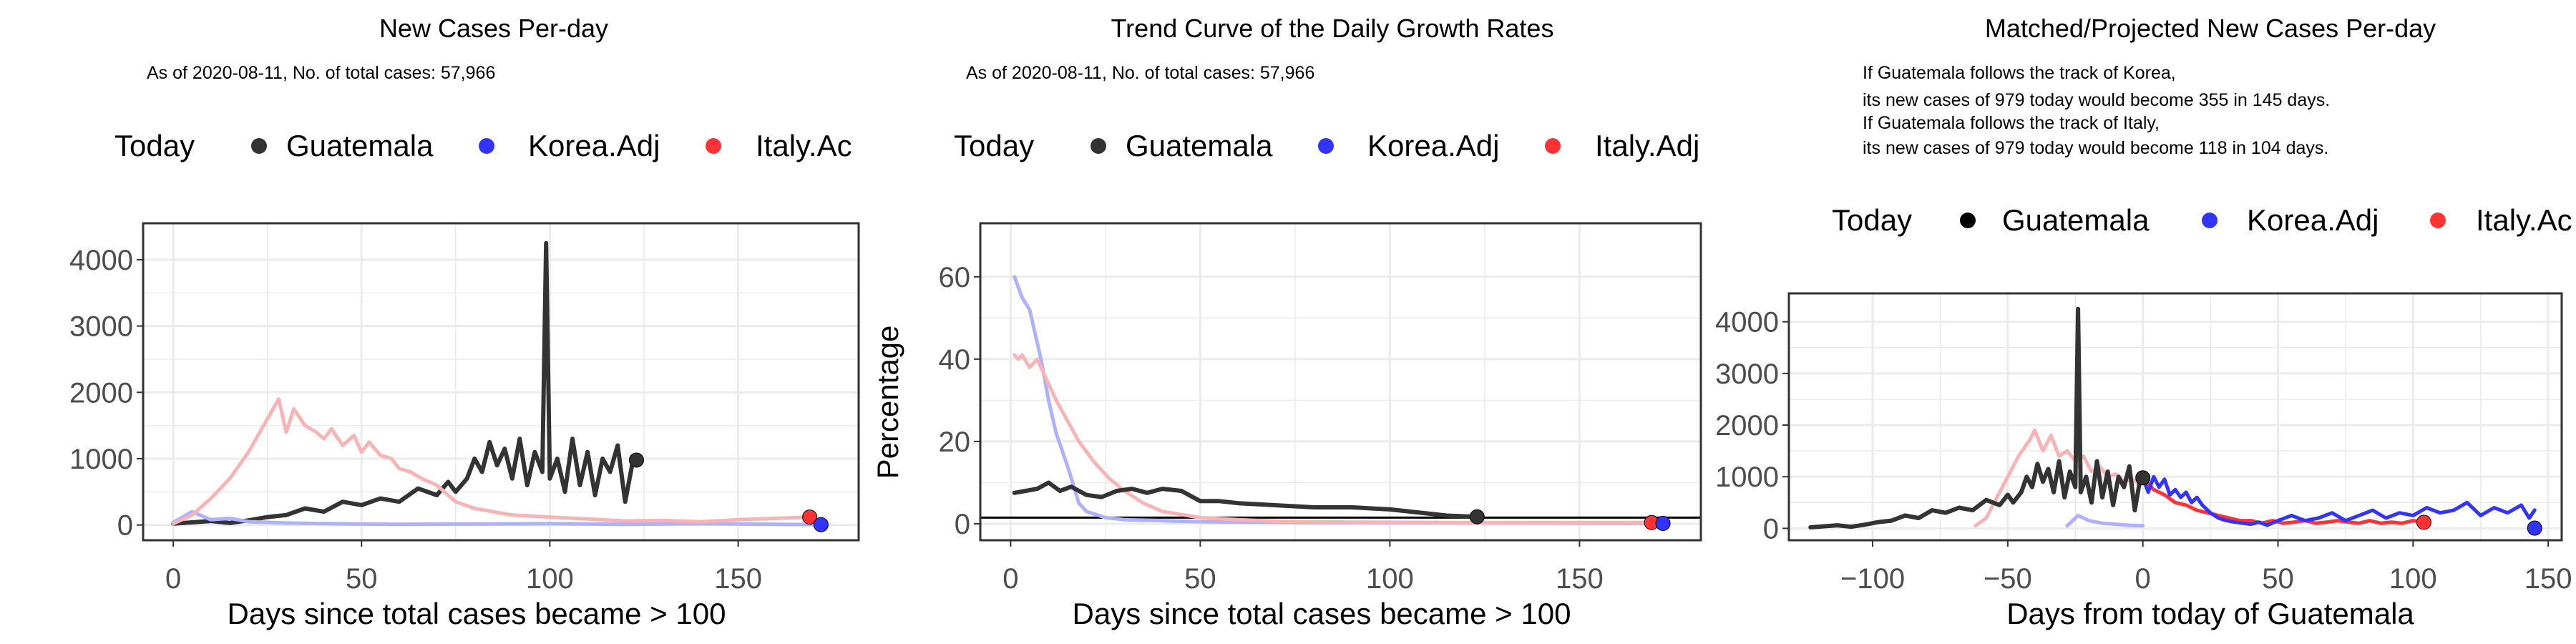 This screenshot has width=2576, height=644. What do you see at coordinates (2008, 579) in the screenshot?
I see `x-tick-label: −50` at bounding box center [2008, 579].